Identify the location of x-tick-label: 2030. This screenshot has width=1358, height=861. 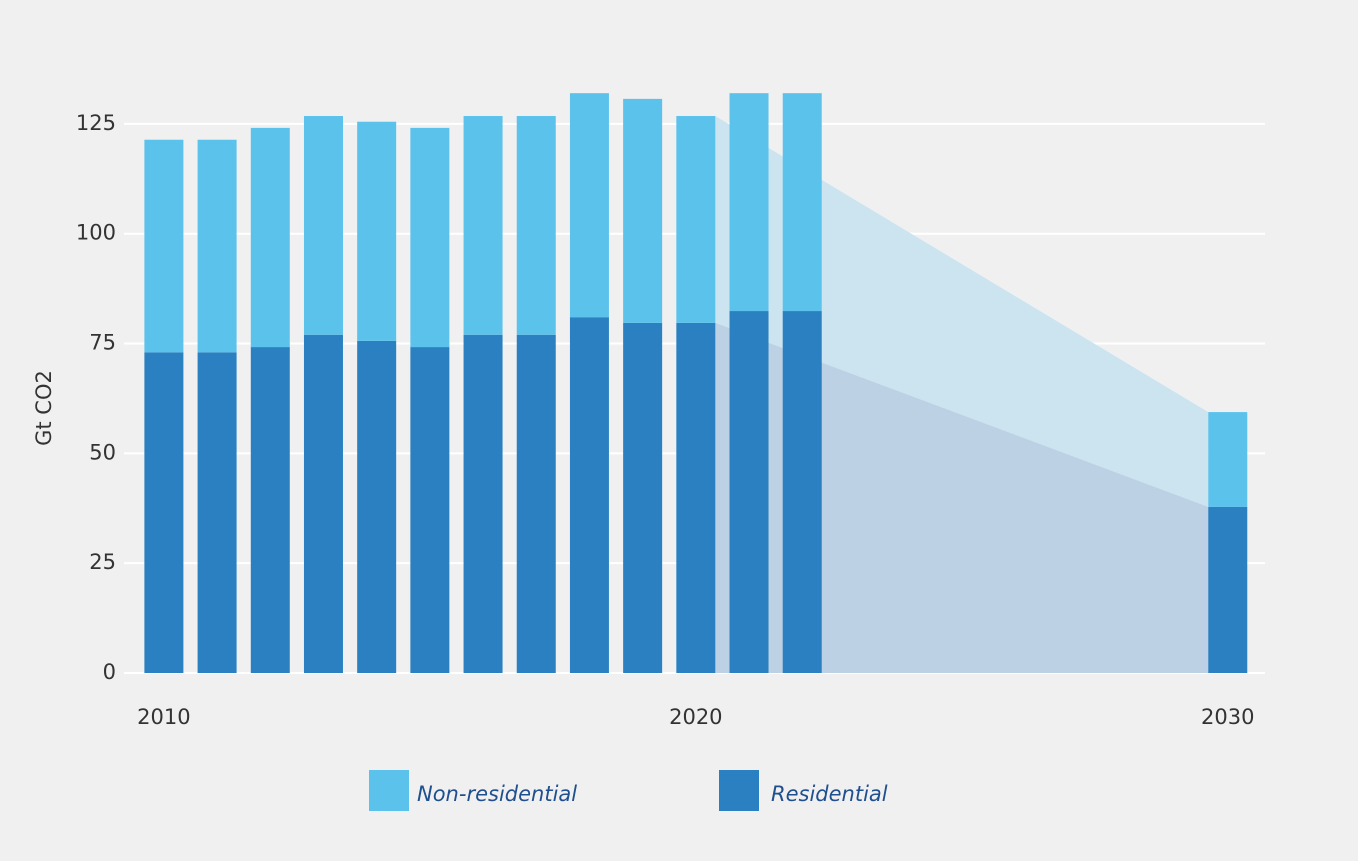
(1227, 717).